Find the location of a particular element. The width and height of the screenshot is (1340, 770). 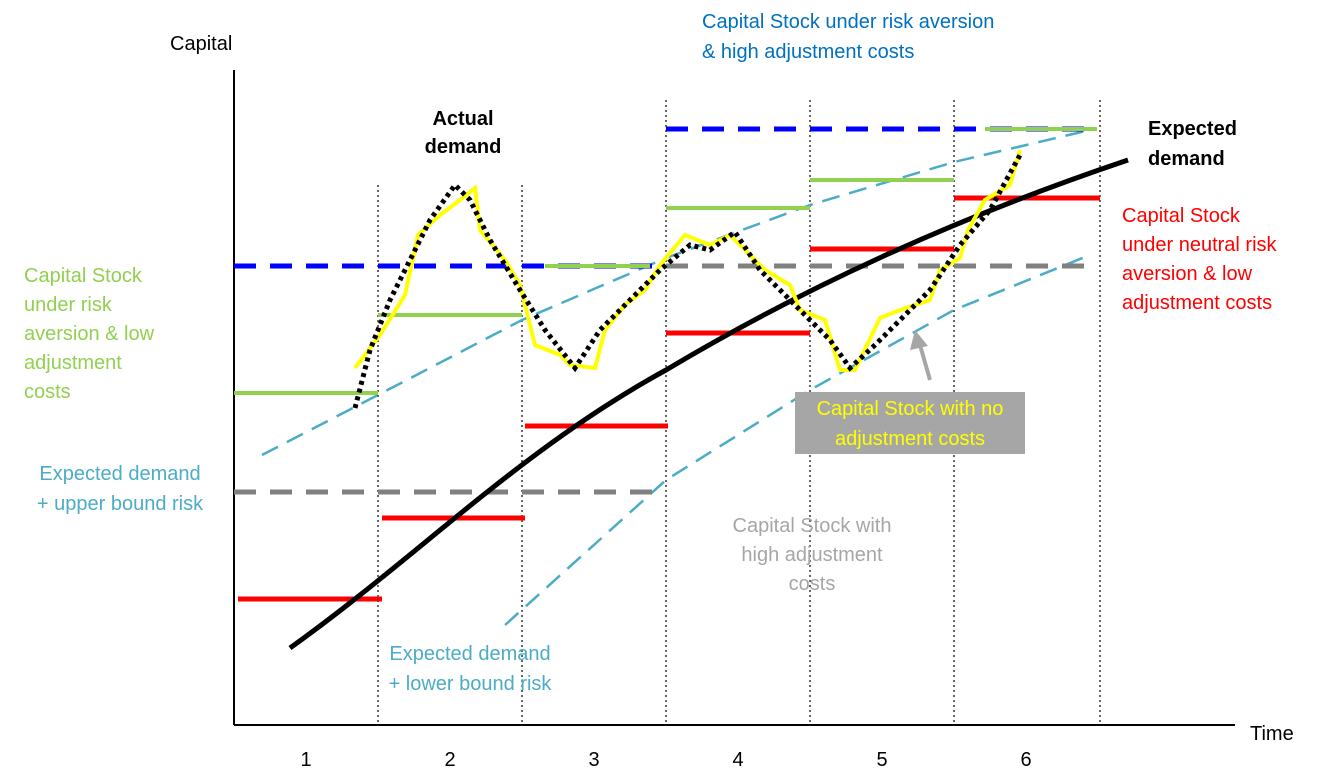

label: & high adjustment costs is located at coordinates (808, 52).